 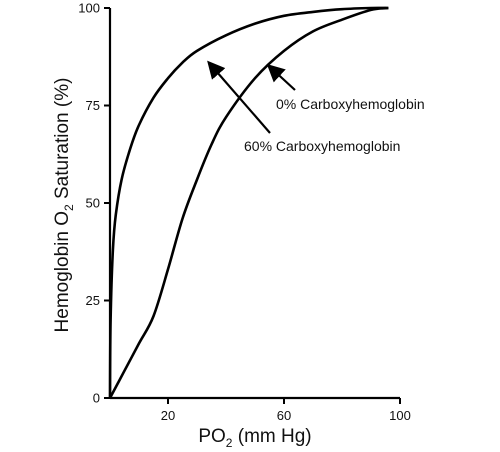 What do you see at coordinates (93, 300) in the screenshot?
I see `y-tick-label: 25` at bounding box center [93, 300].